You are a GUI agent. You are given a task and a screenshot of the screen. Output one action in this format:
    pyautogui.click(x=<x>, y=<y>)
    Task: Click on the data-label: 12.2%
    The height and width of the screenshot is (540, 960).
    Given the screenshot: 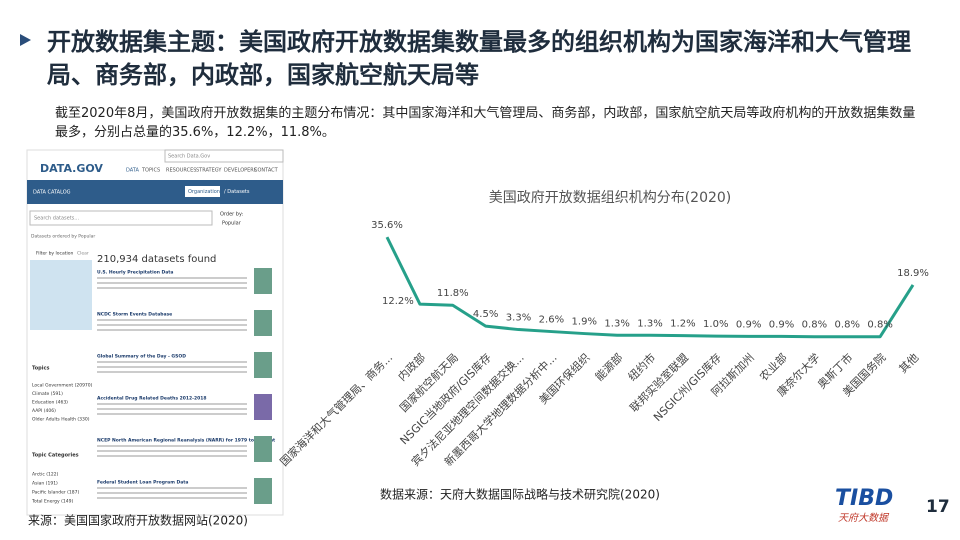 What is the action you would take?
    pyautogui.click(x=398, y=301)
    